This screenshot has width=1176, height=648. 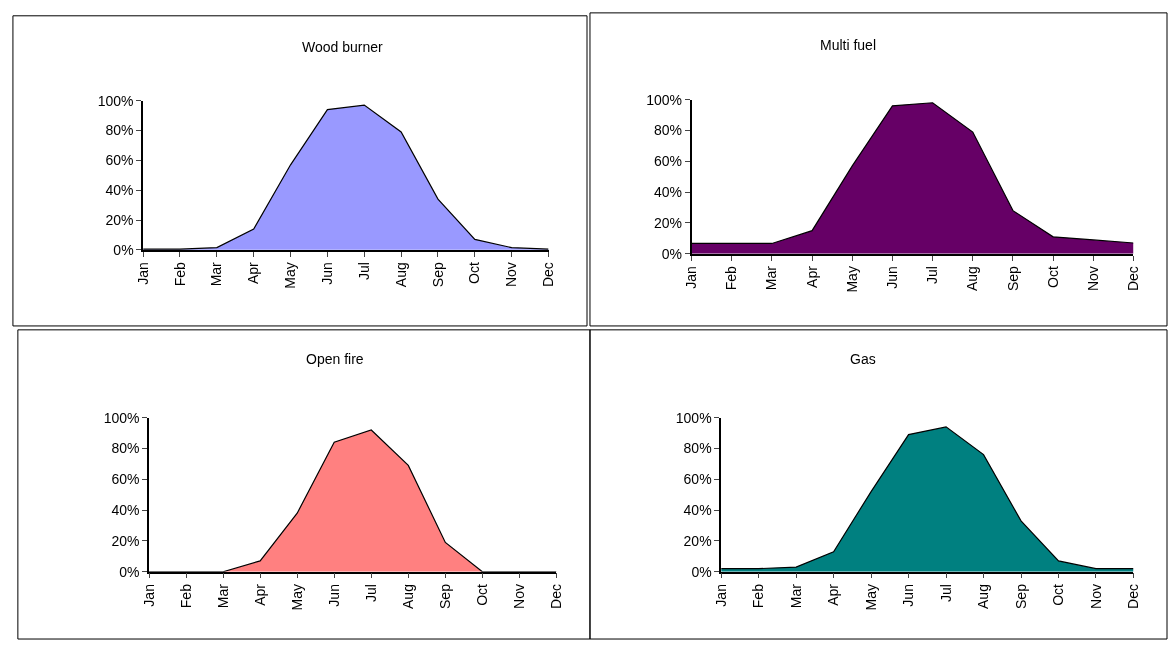 I want to click on chart-title: Gas, so click(x=863, y=359).